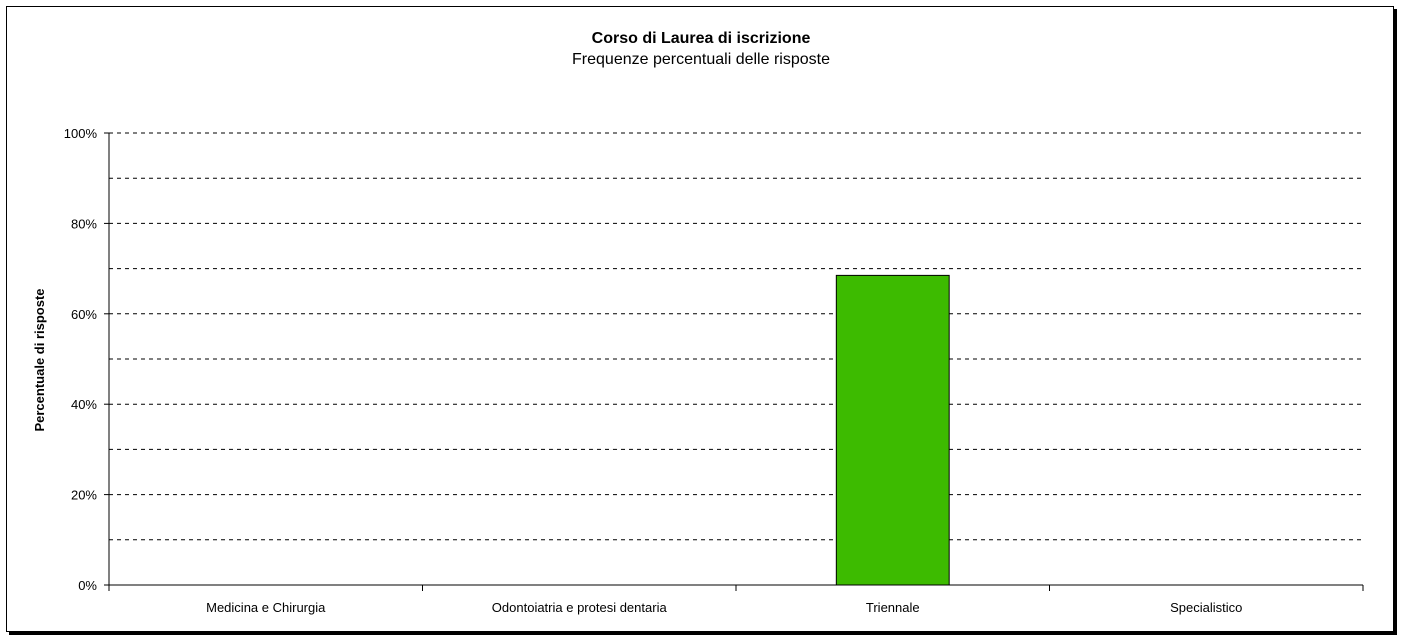  What do you see at coordinates (87, 585) in the screenshot?
I see `y-tick-label: 0%` at bounding box center [87, 585].